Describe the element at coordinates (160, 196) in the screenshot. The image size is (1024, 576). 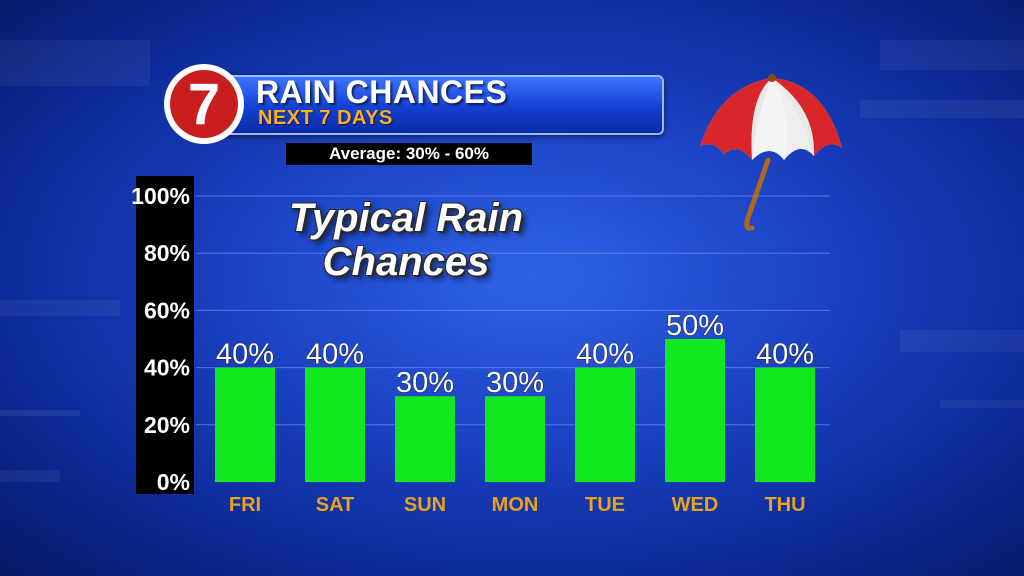
I see `y-tick-label: 100%` at that location.